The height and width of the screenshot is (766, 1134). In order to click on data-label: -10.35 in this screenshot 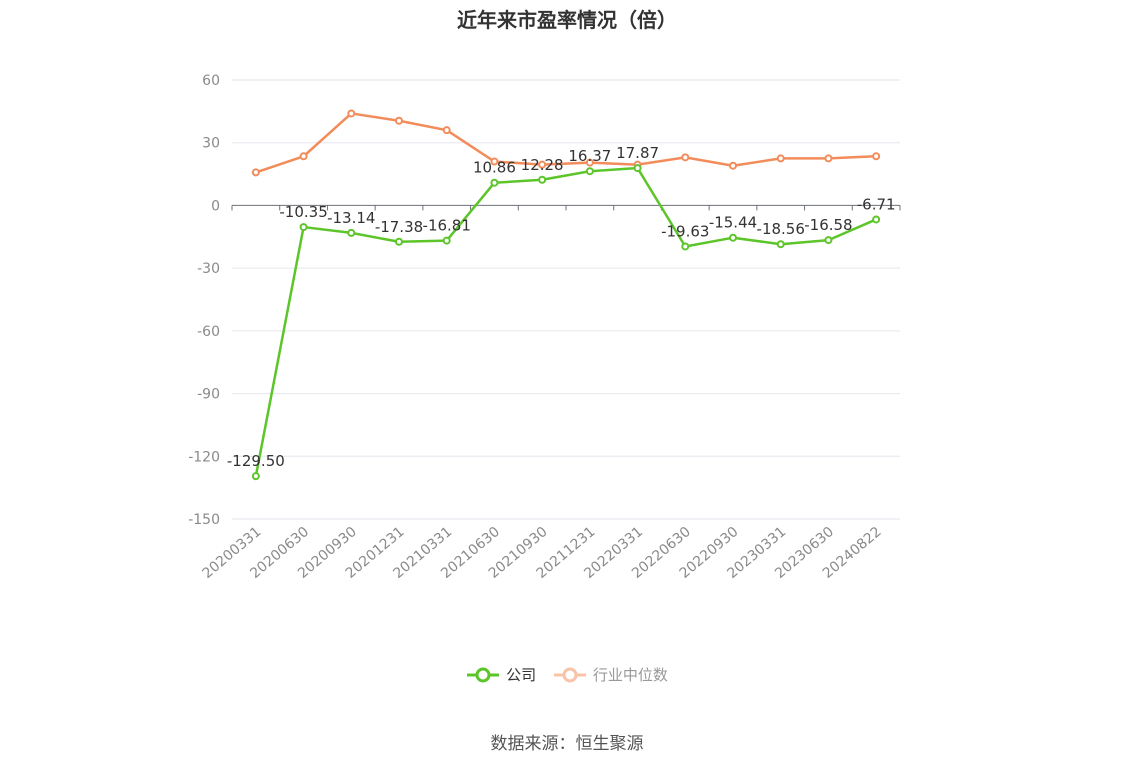, I will do `click(303, 212)`.